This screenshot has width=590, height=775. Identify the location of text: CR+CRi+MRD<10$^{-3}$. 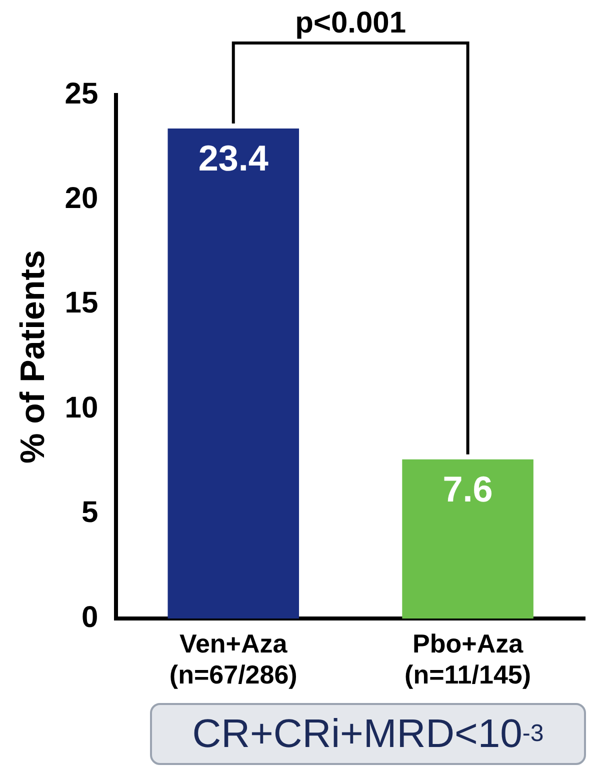
(368, 734).